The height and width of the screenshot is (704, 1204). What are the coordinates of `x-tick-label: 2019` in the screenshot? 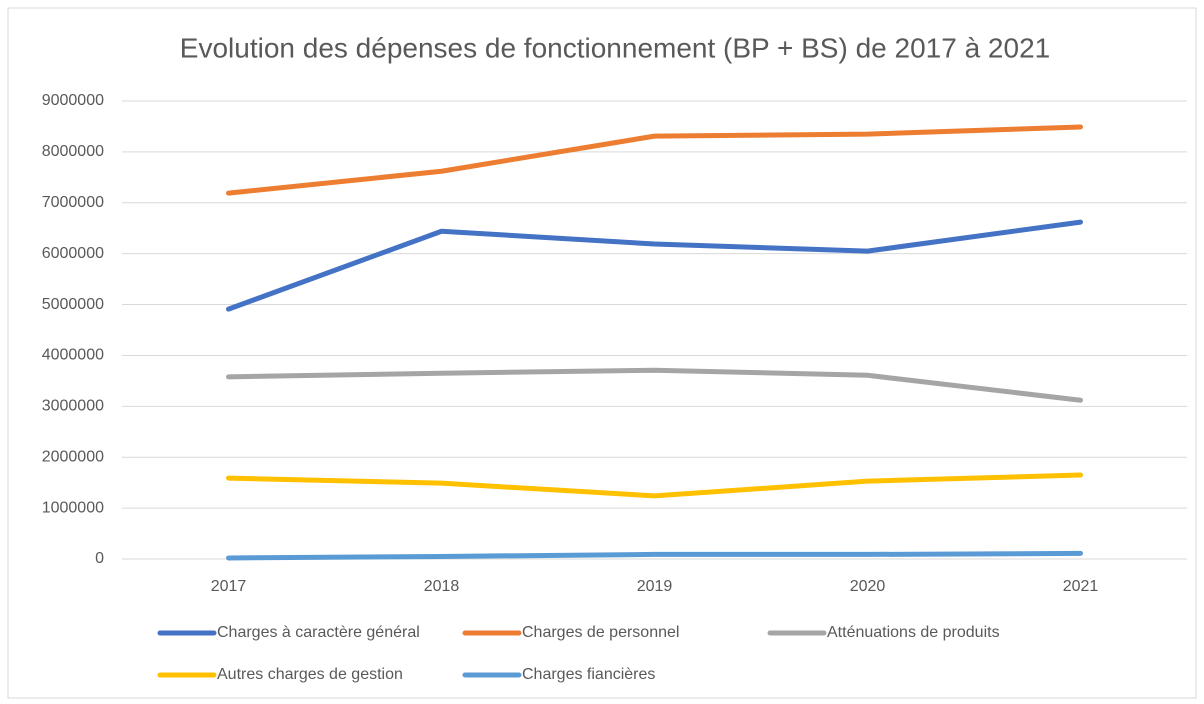 It's located at (655, 586).